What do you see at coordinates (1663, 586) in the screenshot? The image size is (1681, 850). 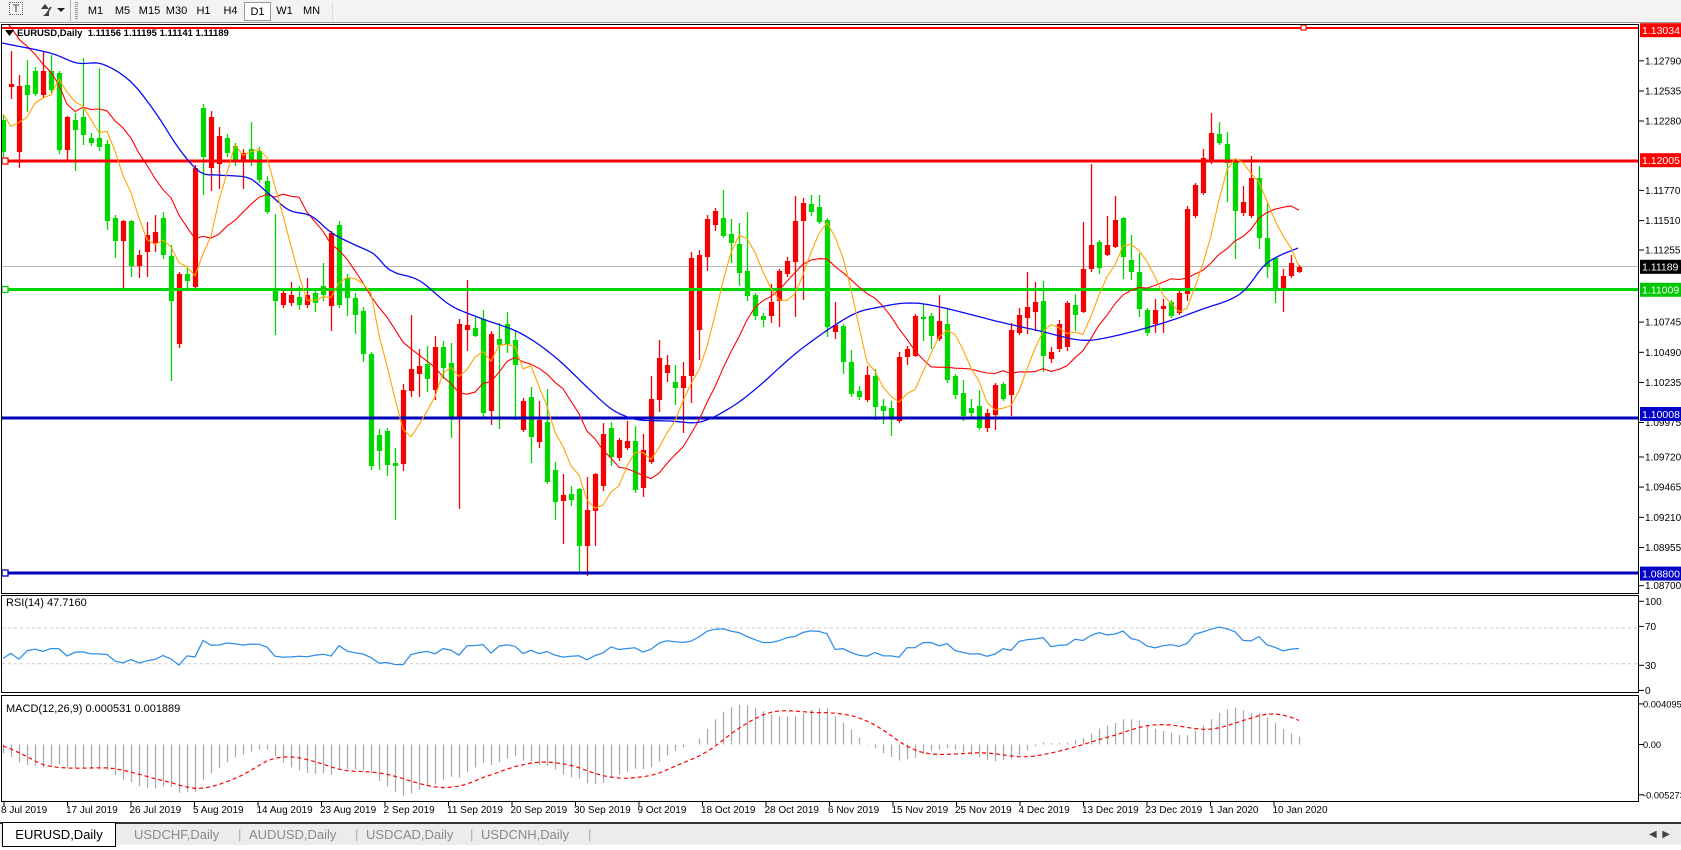 I see `svg-text: 1.08700` at bounding box center [1663, 586].